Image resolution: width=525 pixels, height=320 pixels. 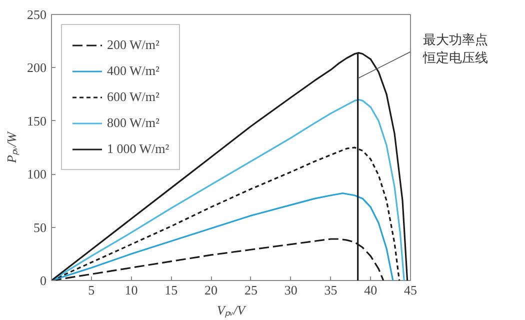 I want to click on y-tick-label: 250, so click(x=36, y=14).